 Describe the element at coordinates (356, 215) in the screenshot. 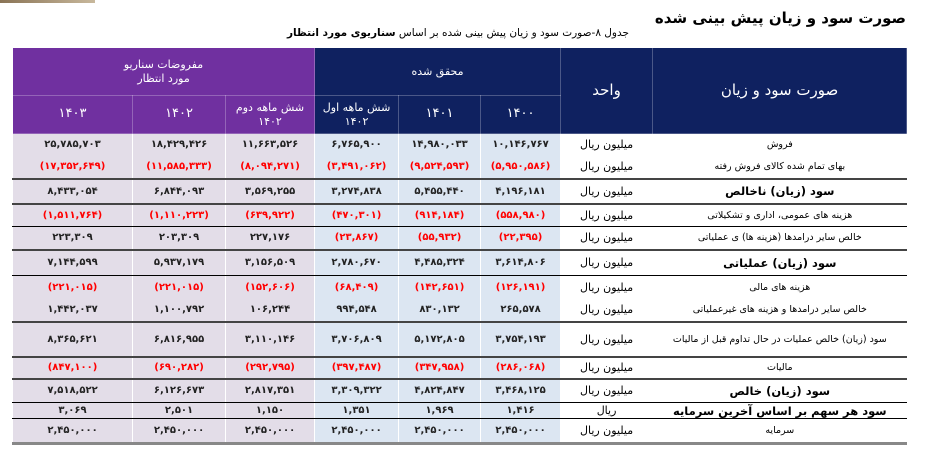

I see `value-cell: (۴۷۰,۳۰۱)` at that location.